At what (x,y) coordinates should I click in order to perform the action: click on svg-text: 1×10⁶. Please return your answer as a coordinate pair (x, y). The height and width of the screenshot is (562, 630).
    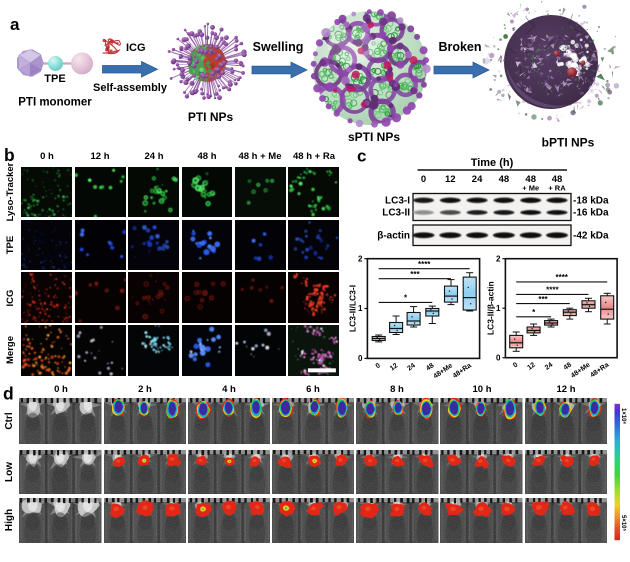
    Looking at the image, I should click on (623, 416).